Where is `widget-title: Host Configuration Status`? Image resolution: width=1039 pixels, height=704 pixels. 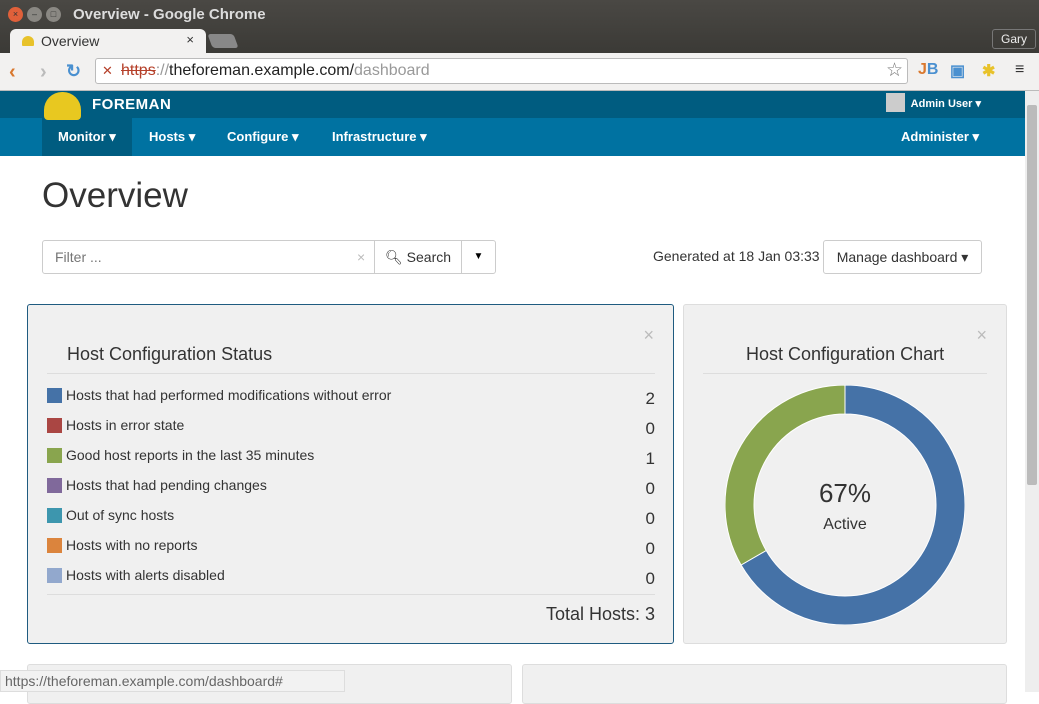
widget-title: Host Configuration Status is located at coordinates (170, 354).